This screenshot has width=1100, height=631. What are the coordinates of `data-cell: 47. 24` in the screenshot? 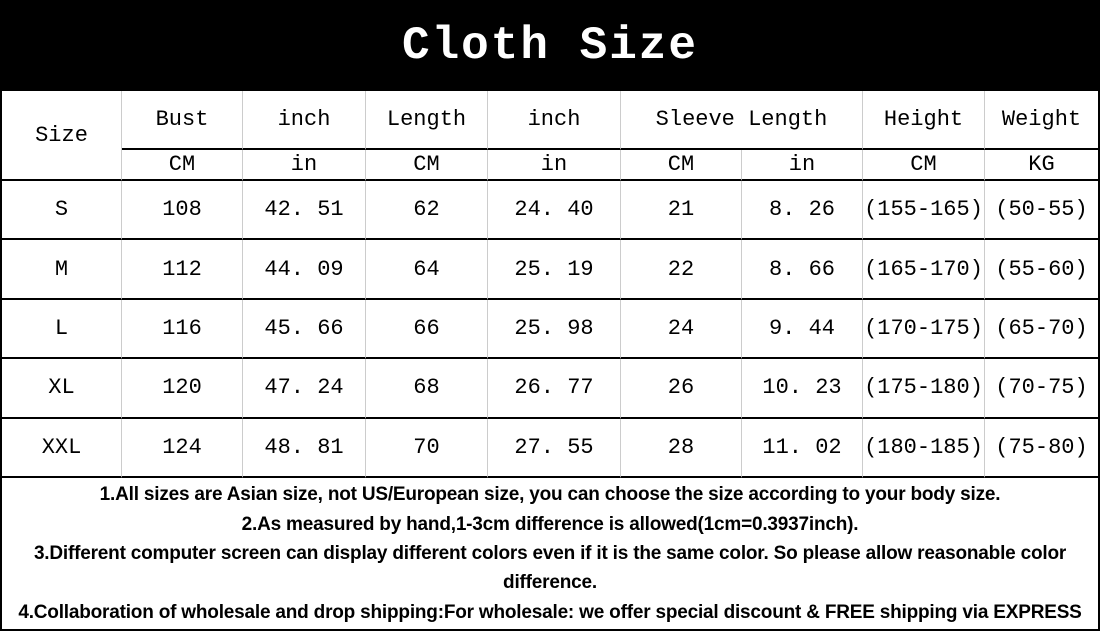 It's located at (304, 389).